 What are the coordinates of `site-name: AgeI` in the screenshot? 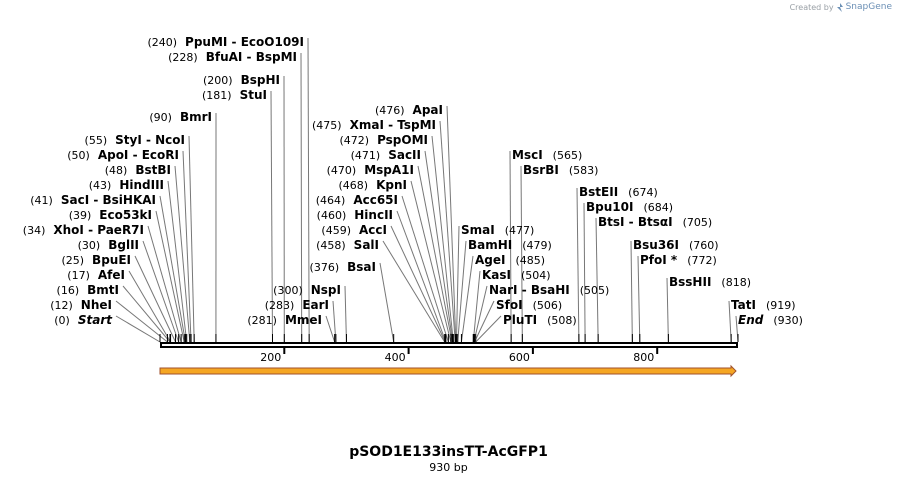 It's located at (490, 260).